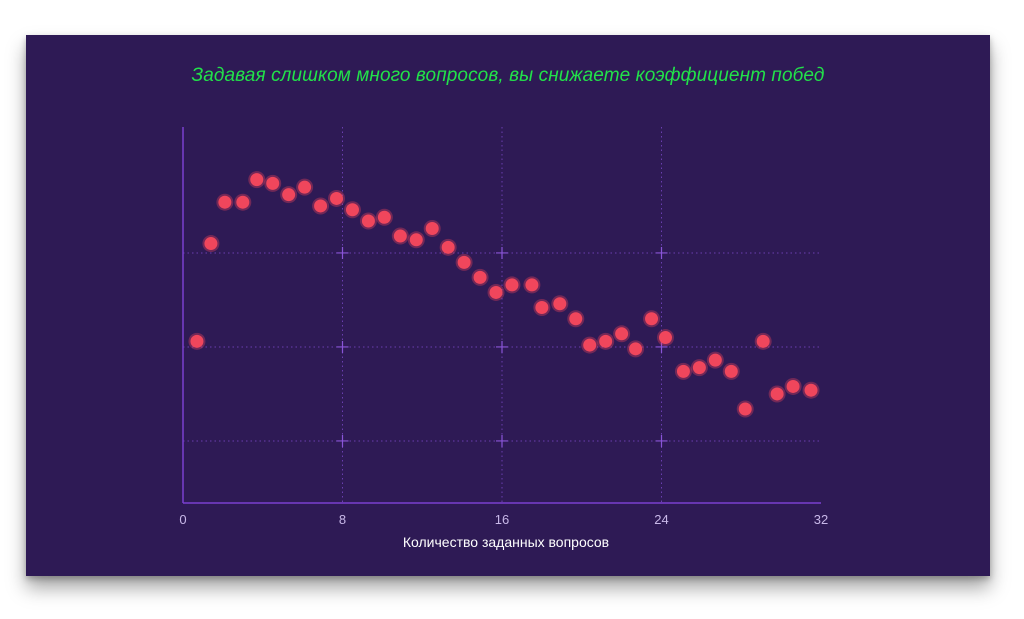 Image resolution: width=1024 pixels, height=619 pixels. What do you see at coordinates (821, 519) in the screenshot?
I see `x-tick-label: 32` at bounding box center [821, 519].